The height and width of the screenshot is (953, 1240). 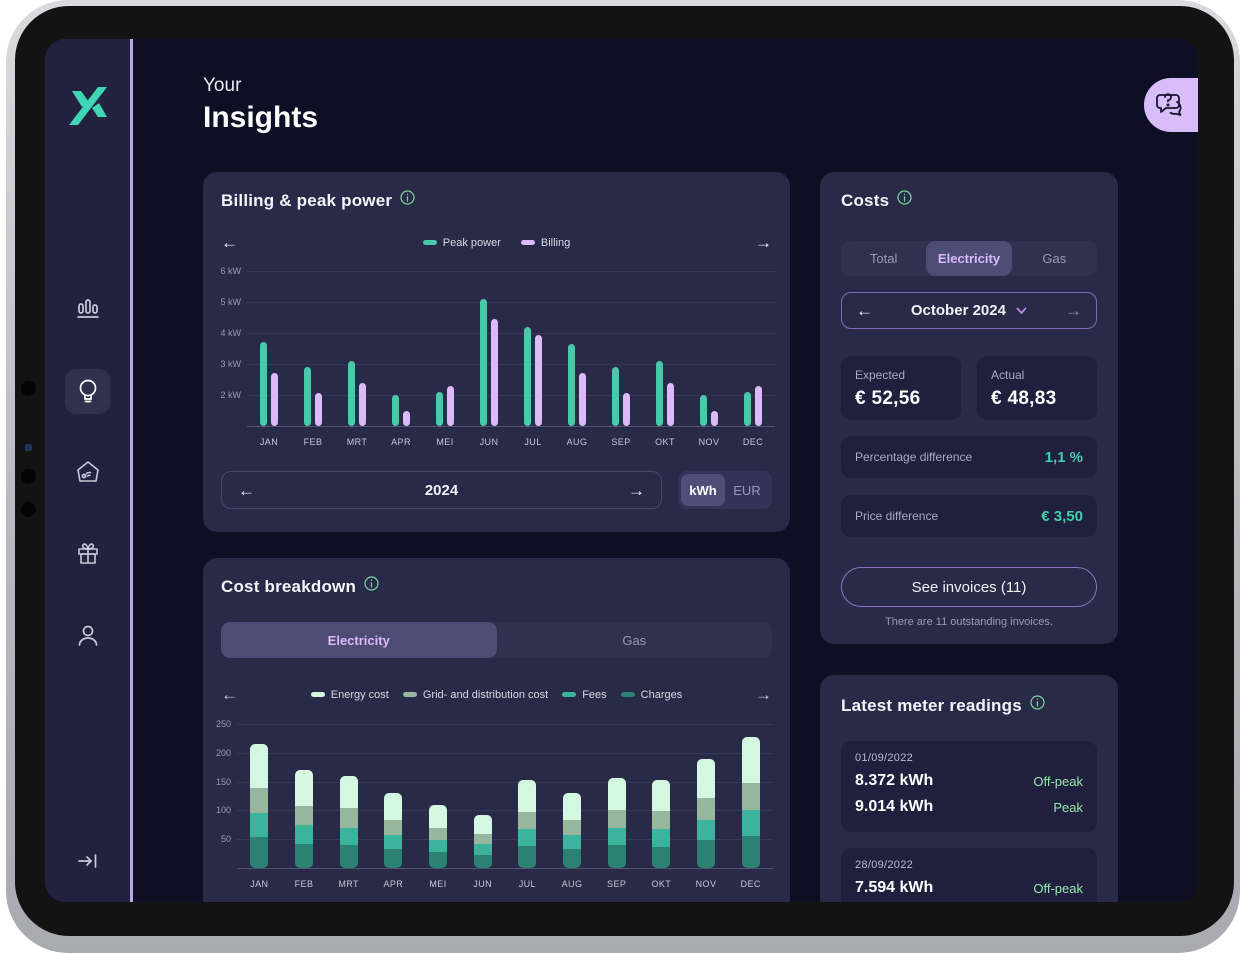 I want to click on billing-legend-row: ← Peak power Billing →, so click(x=496, y=242).